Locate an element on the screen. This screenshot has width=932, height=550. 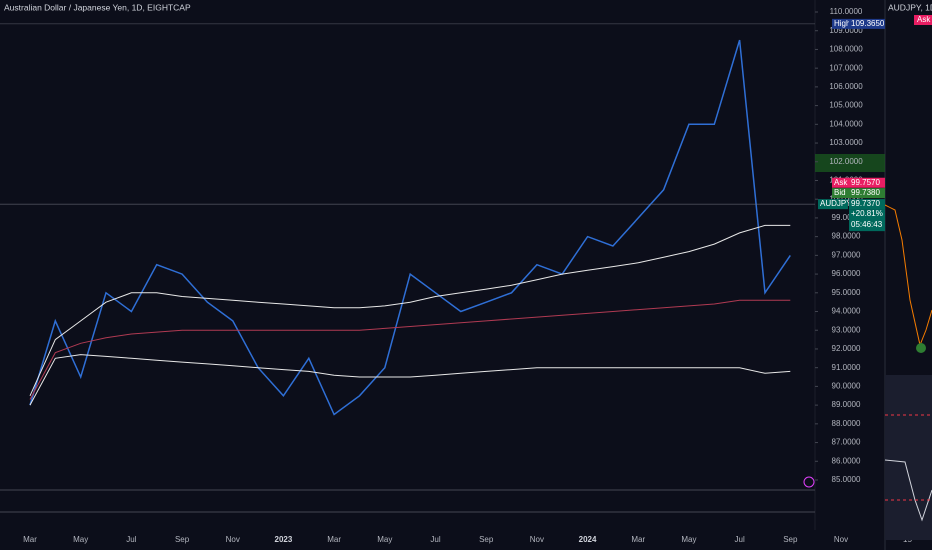
event-icon is located at coordinates (809, 482).